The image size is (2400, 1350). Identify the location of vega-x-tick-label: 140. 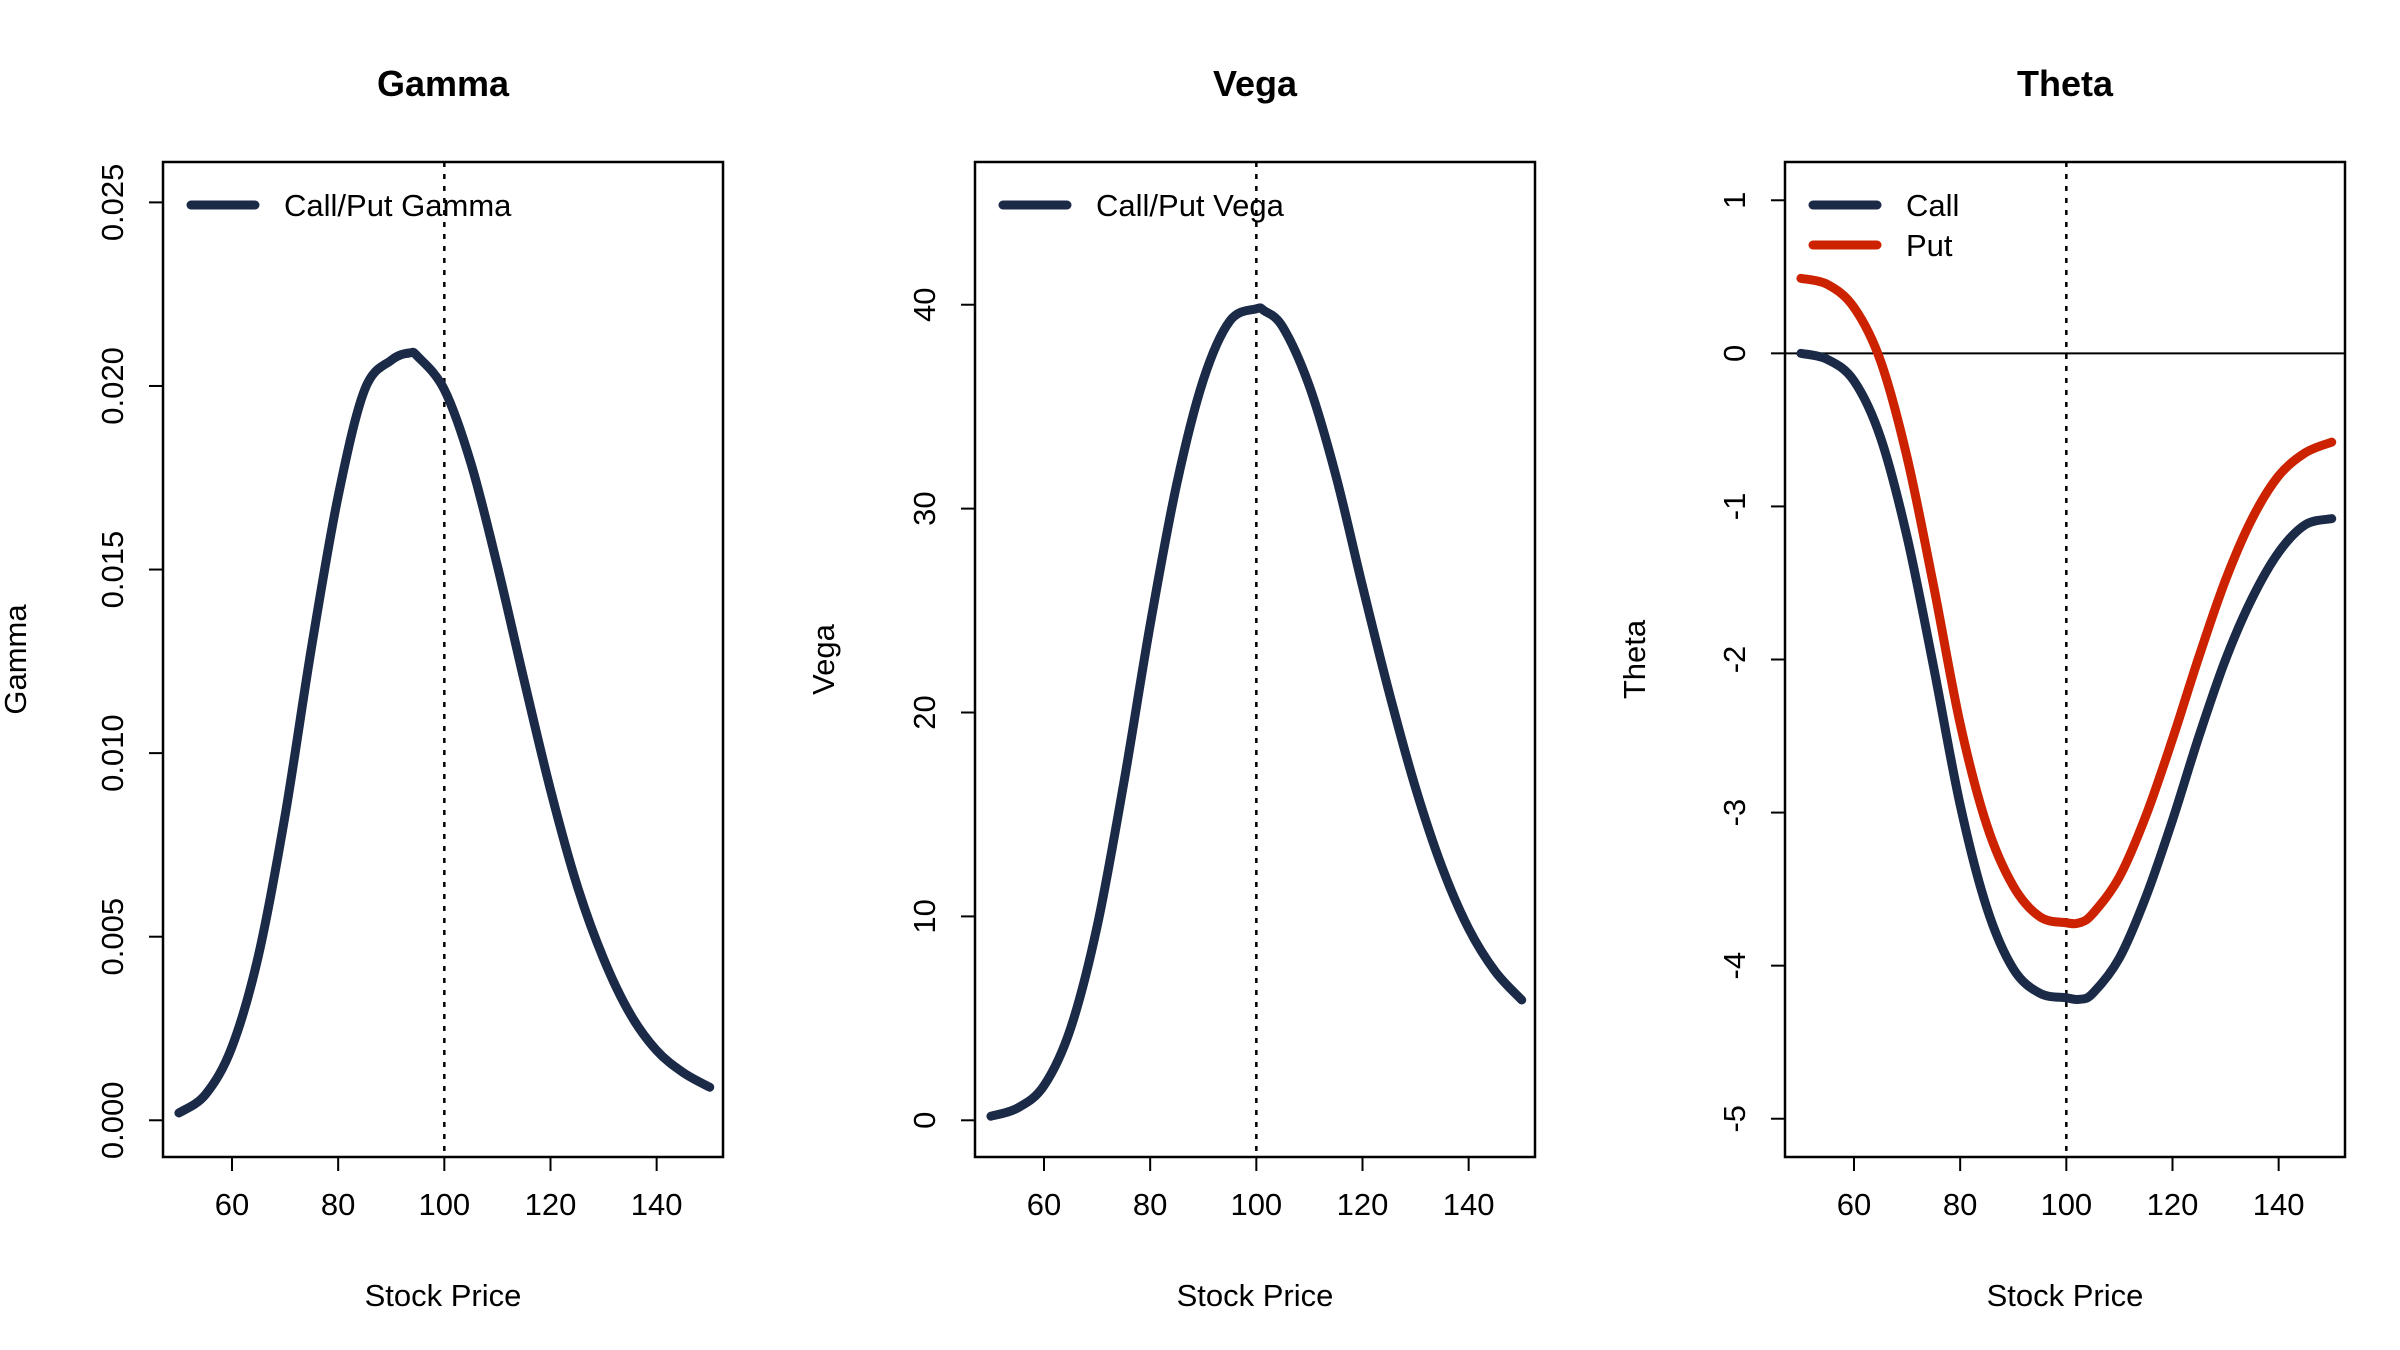
(1469, 1204).